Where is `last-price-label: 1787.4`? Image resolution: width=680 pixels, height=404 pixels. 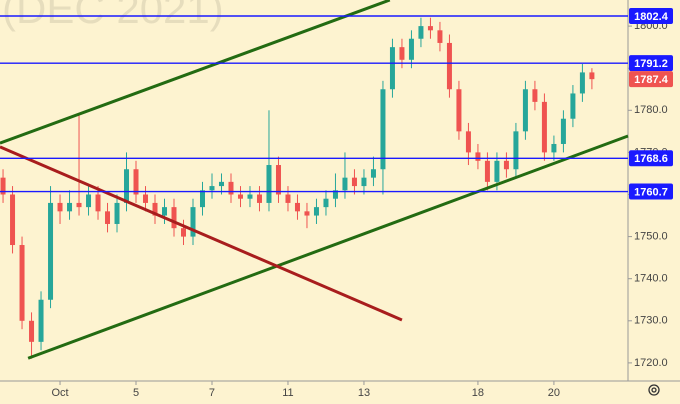 last-price-label: 1787.4 is located at coordinates (651, 80).